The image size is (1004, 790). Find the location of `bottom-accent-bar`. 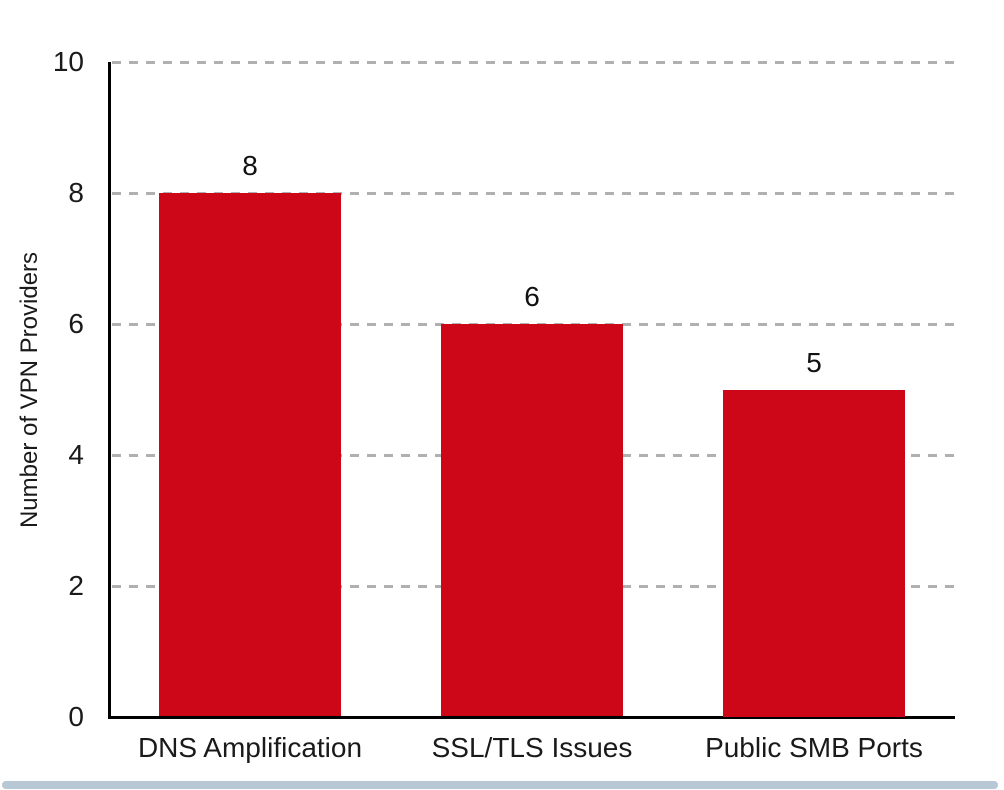

bottom-accent-bar is located at coordinates (500, 785).